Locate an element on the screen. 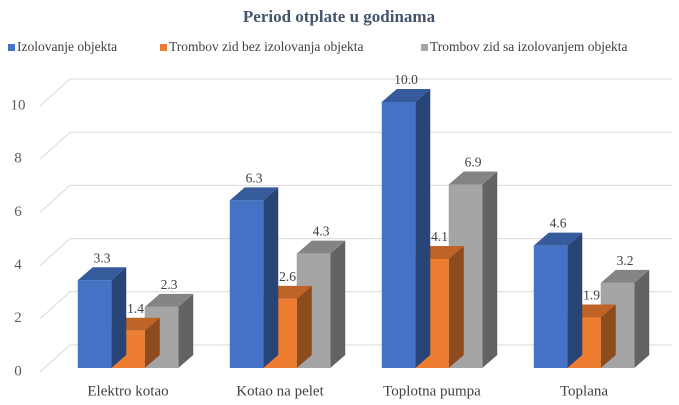  y-tick-label: 10 is located at coordinates (18, 105).